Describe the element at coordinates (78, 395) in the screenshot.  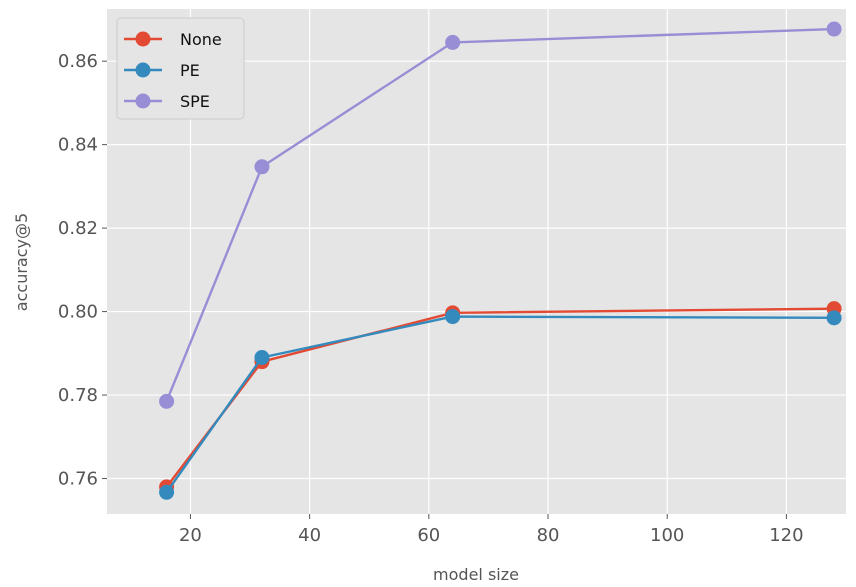
I see `y-tick-label: 0.78` at that location.